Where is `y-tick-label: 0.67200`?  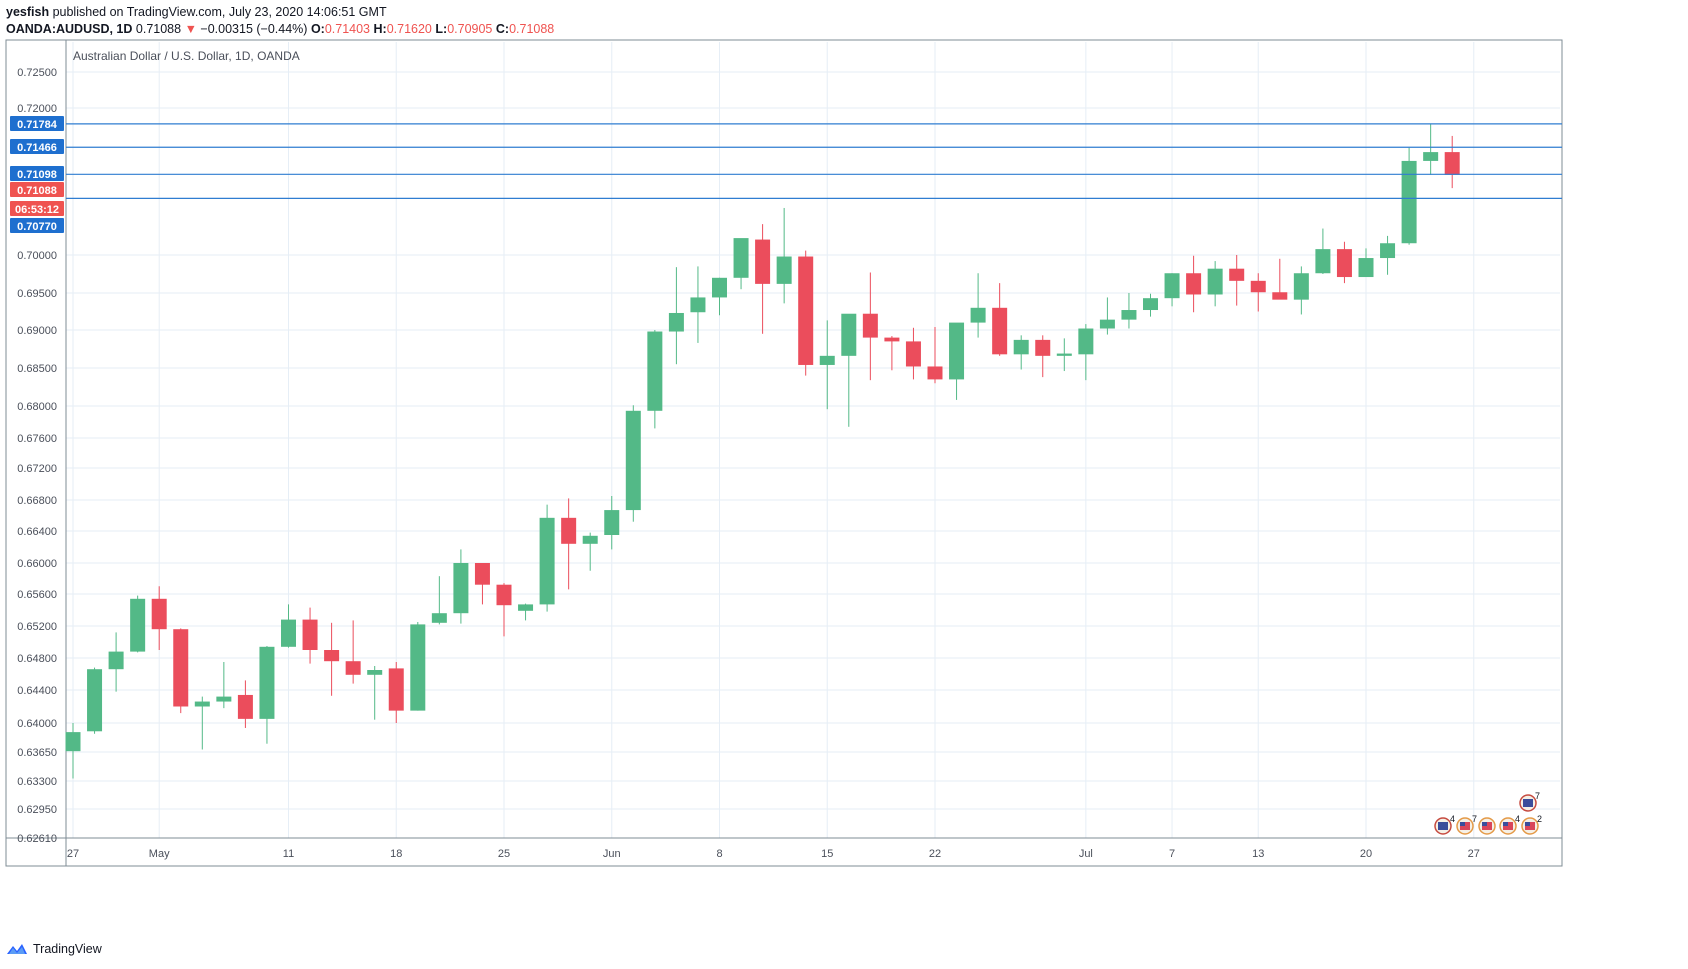
y-tick-label: 0.67200 is located at coordinates (37, 469).